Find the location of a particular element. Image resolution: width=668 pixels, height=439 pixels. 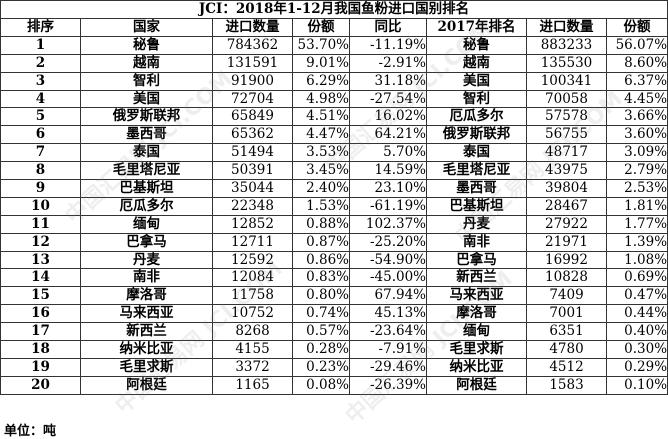

yoy-cell: -23.64% is located at coordinates (388, 332).